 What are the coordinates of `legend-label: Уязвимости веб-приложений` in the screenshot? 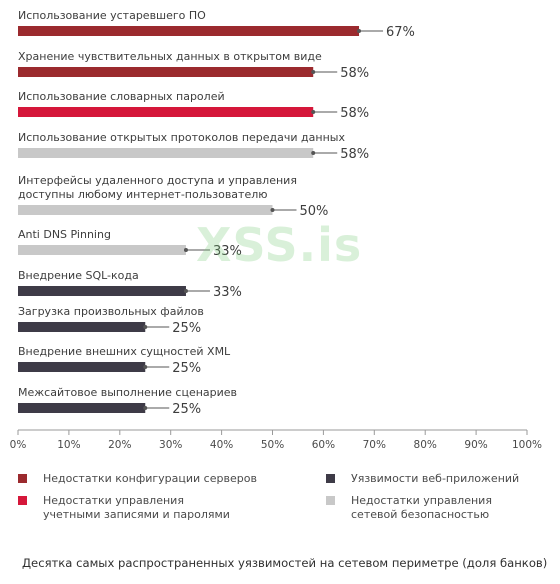 It's located at (435, 478).